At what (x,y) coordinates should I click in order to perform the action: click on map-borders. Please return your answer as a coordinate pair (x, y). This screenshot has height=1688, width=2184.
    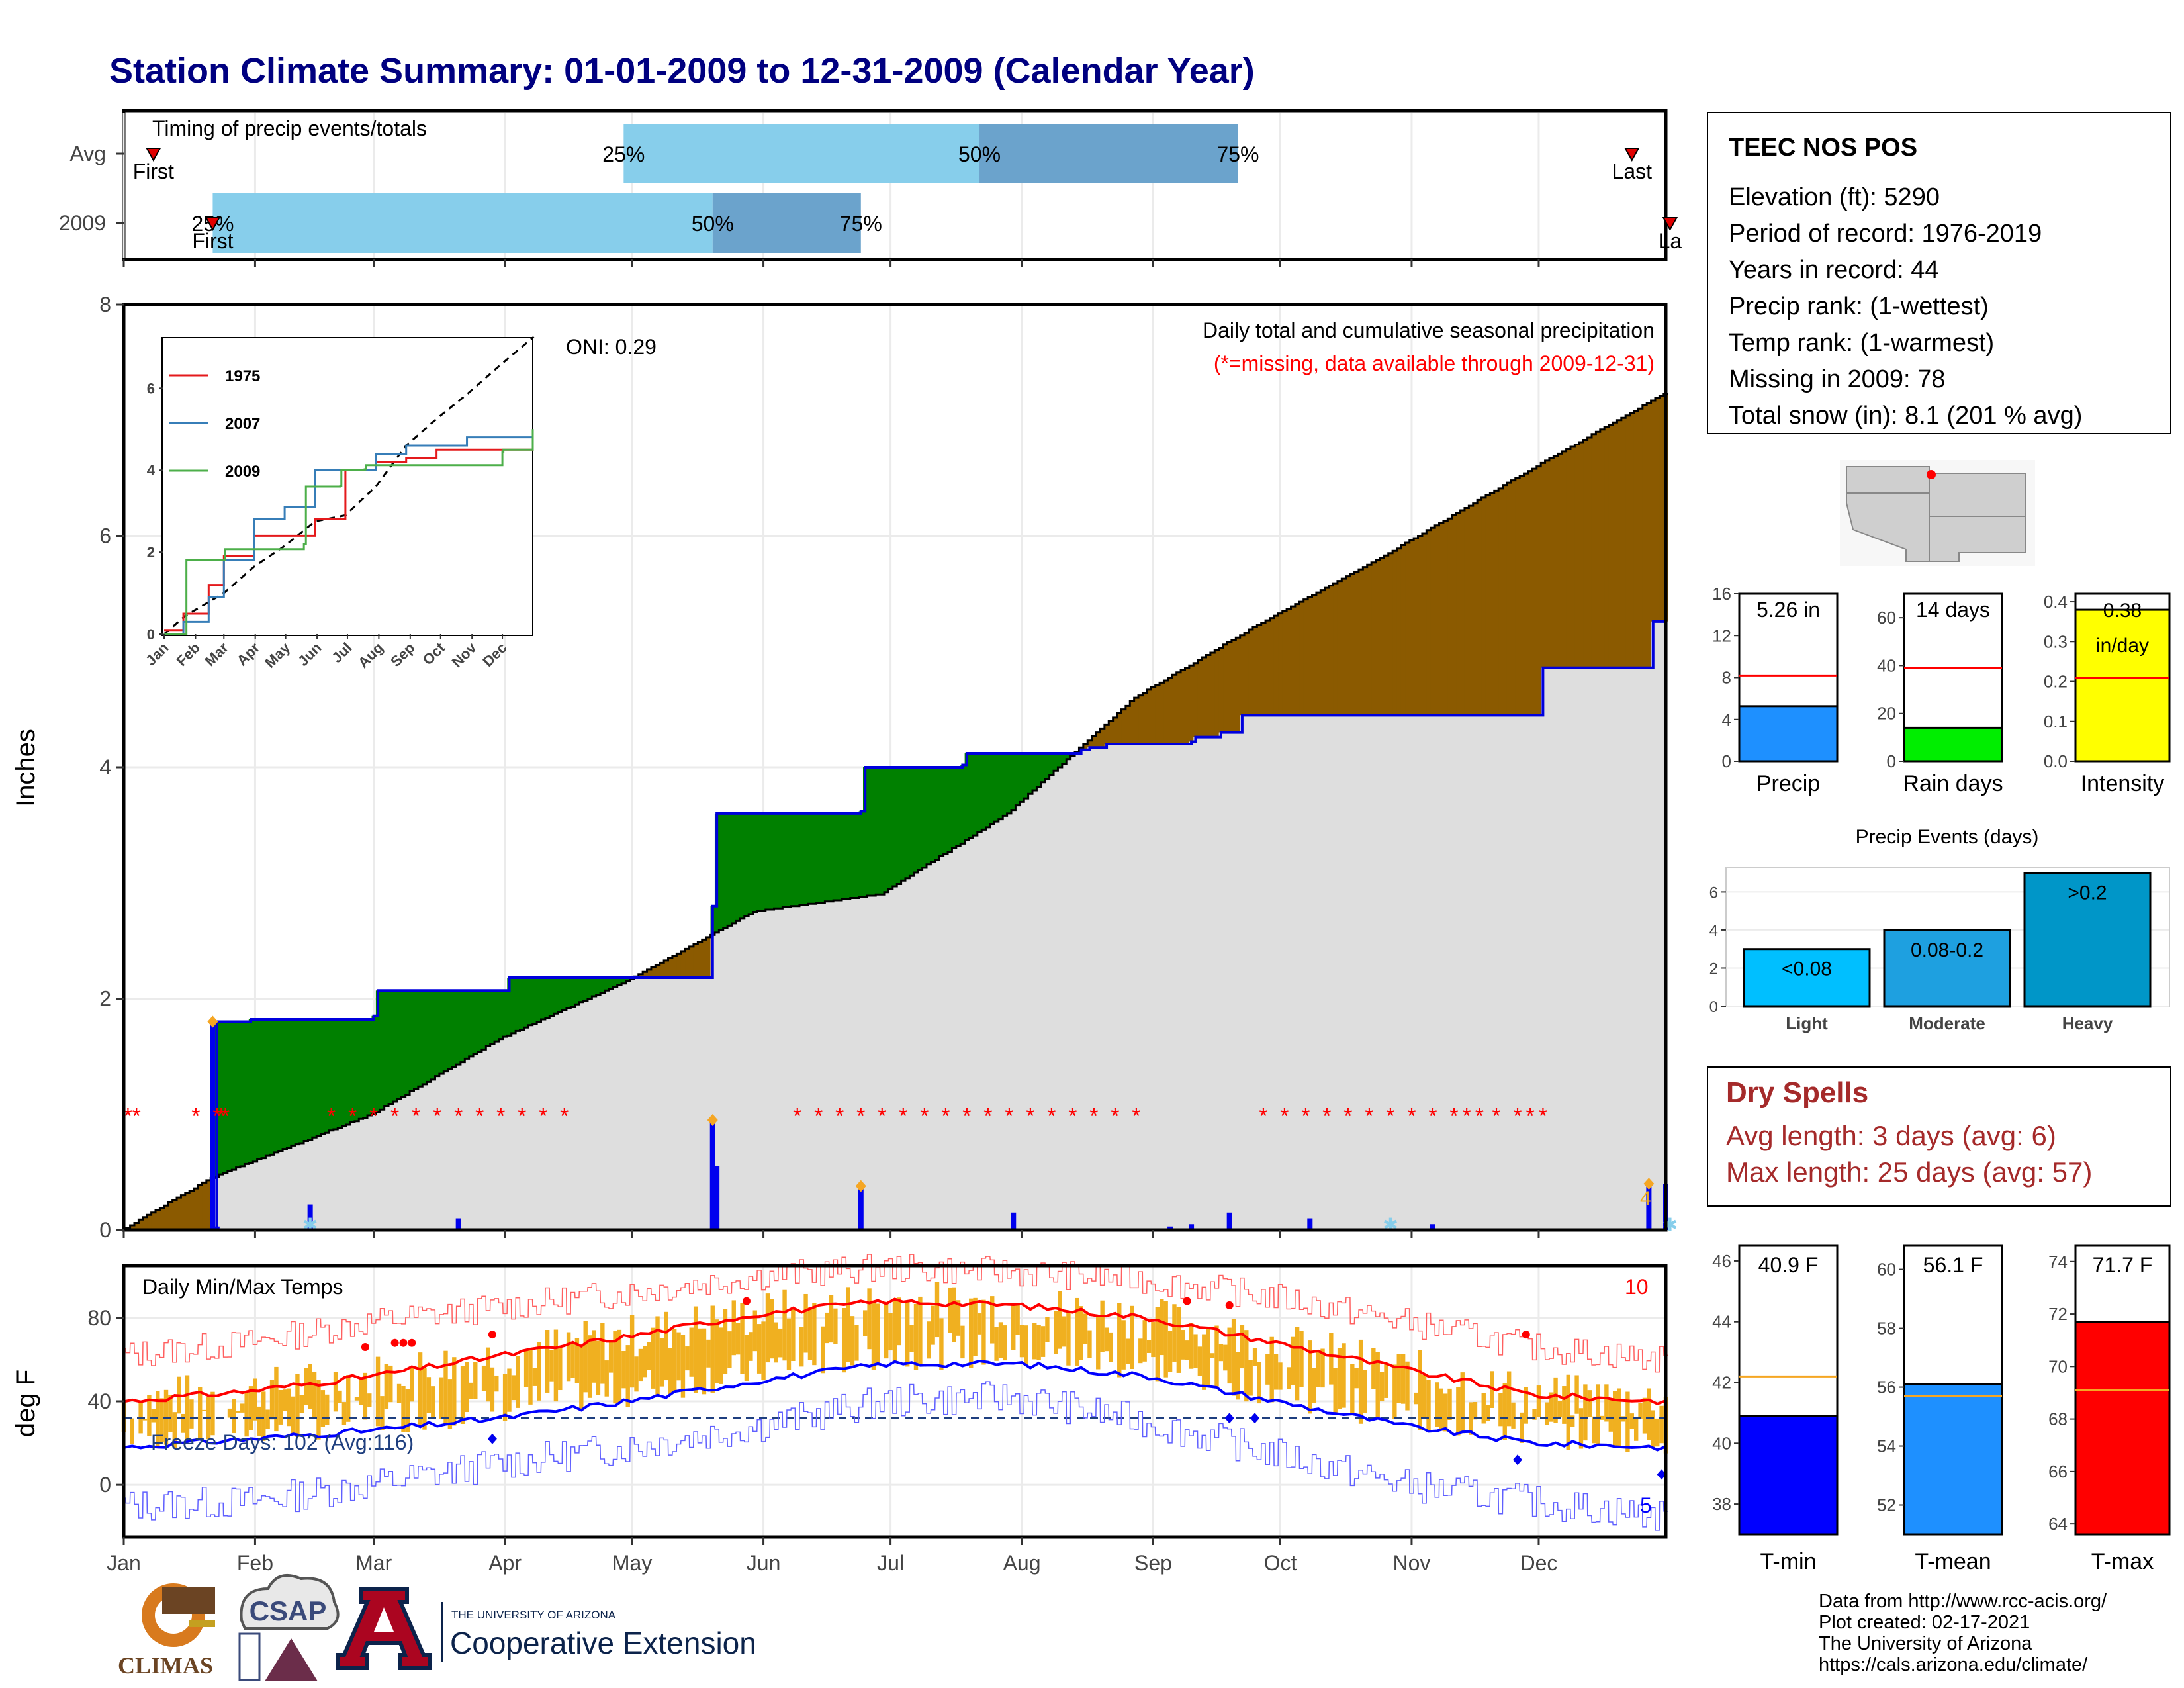
    Looking at the image, I should click on (1935, 517).